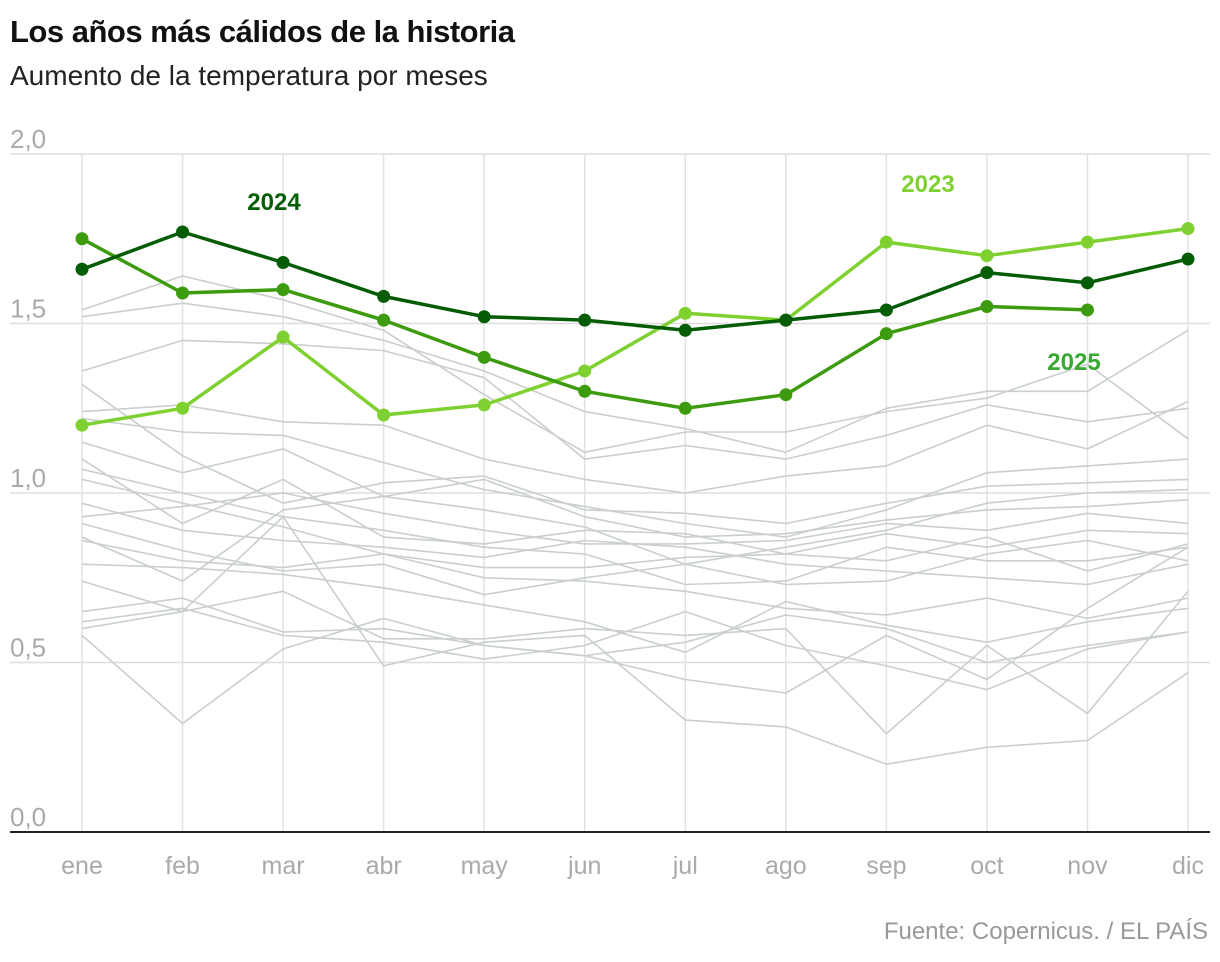 The width and height of the screenshot is (1220, 962). Describe the element at coordinates (986, 866) in the screenshot. I see `x-tick-label: oct` at that location.